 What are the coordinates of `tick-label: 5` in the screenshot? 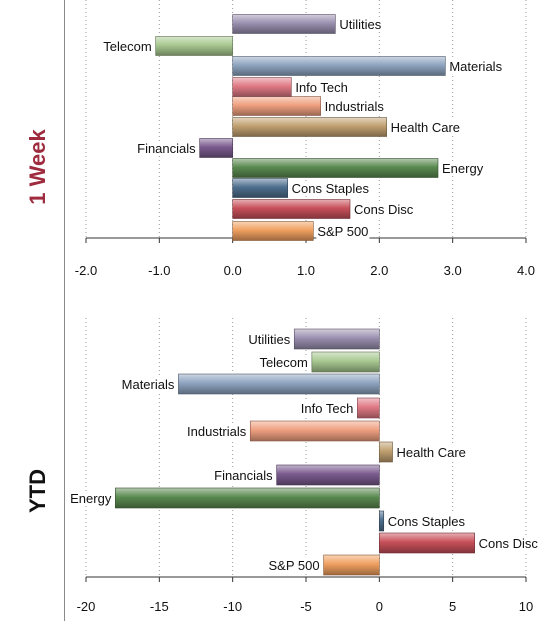 It's located at (452, 606).